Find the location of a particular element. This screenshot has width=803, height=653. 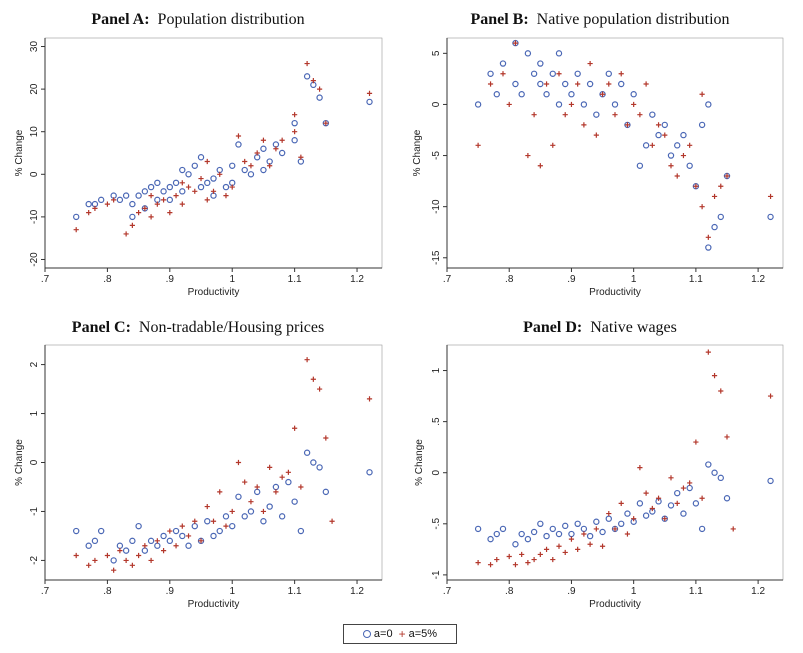

panel-a-title: Panel A: Population distribution is located at coordinates (197, 19).